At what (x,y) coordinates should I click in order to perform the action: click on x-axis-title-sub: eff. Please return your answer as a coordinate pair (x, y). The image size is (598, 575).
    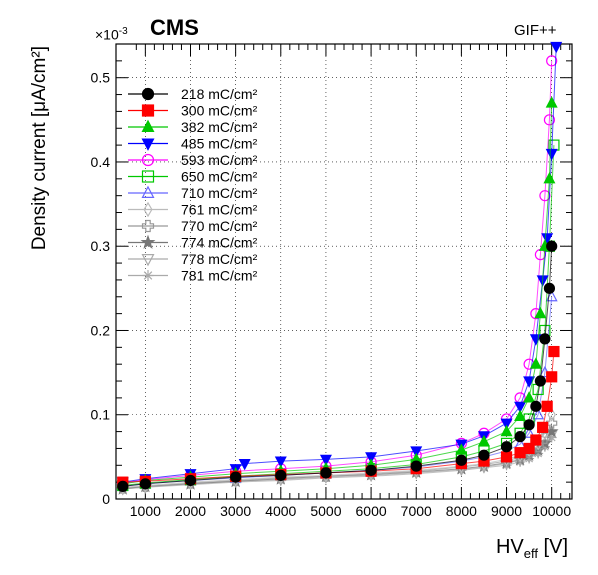
    Looking at the image, I should click on (531, 553).